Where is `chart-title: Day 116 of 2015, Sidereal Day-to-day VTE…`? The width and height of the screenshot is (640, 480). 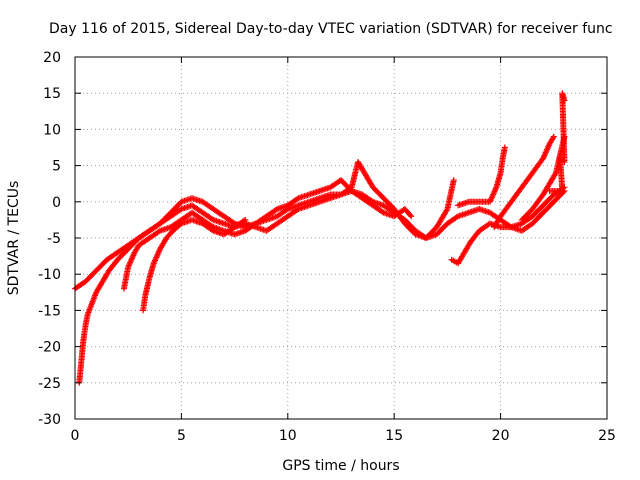
chart-title: Day 116 of 2015, Sidereal Day-to-day VTE… is located at coordinates (331, 29).